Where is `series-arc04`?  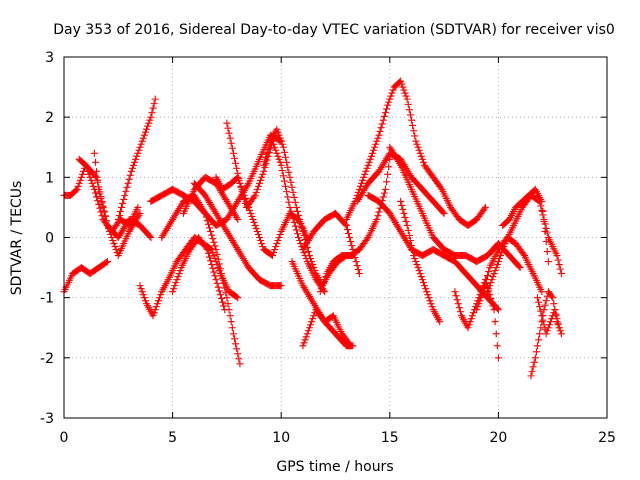
series-arc04 is located at coordinates (122, 195).